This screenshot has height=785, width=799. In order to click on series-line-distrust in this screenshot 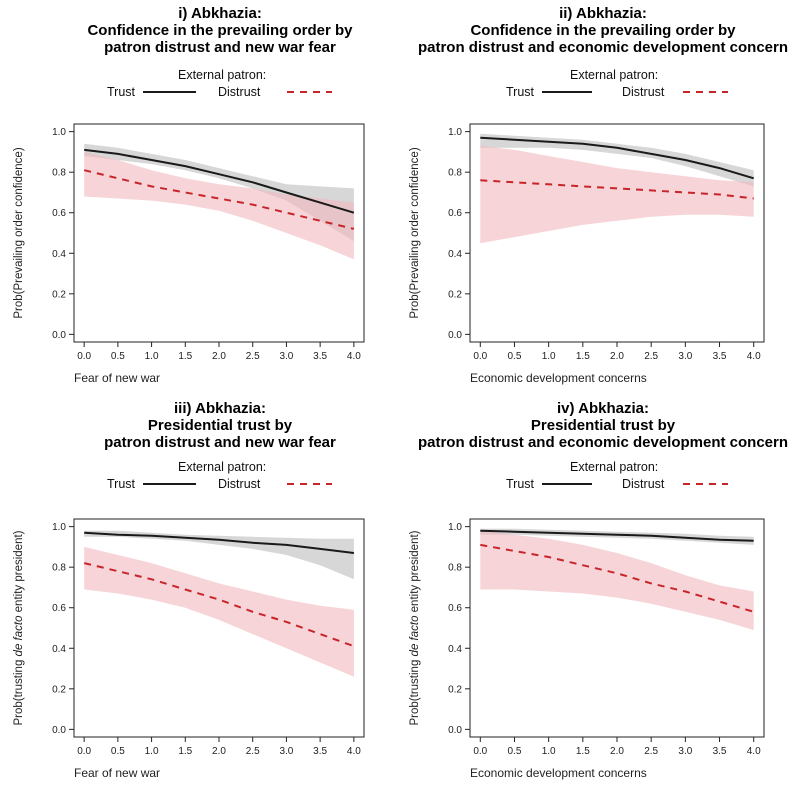, I will do `click(219, 605)`.